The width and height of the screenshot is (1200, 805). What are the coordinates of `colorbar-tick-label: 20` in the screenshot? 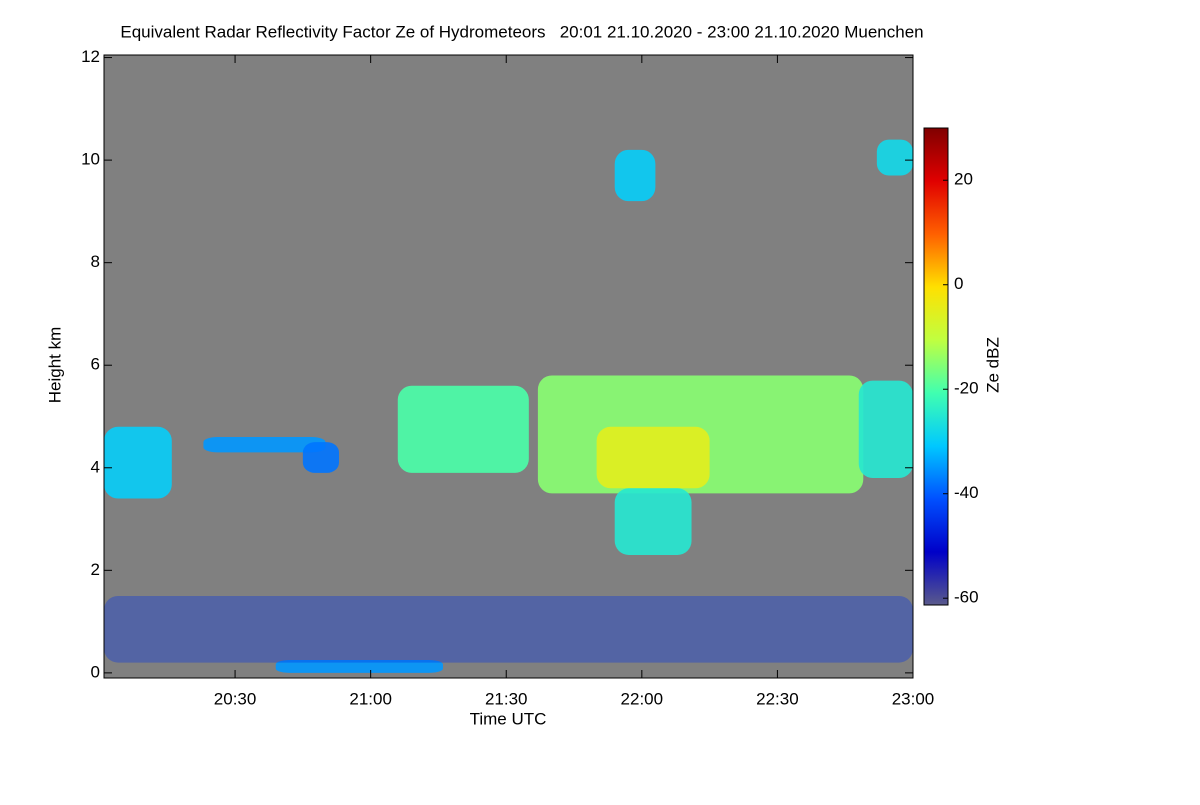 It's located at (963, 179).